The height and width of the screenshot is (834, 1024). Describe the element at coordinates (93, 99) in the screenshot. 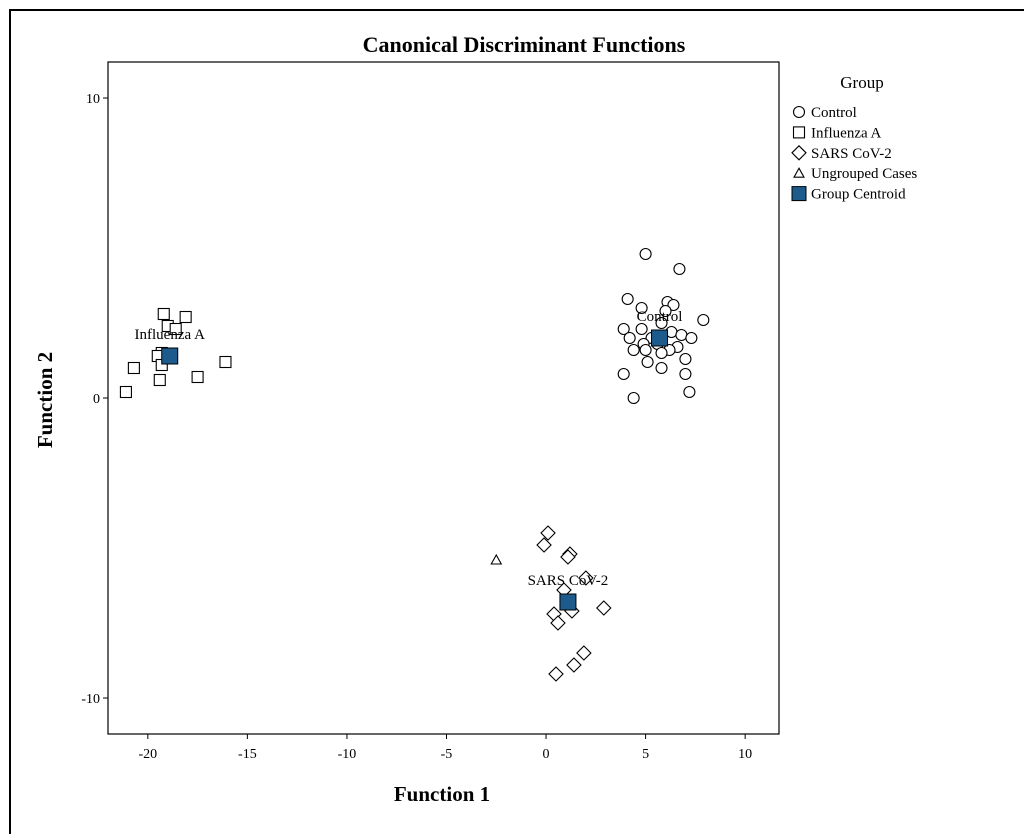

I see `y-tick-label: 10` at that location.